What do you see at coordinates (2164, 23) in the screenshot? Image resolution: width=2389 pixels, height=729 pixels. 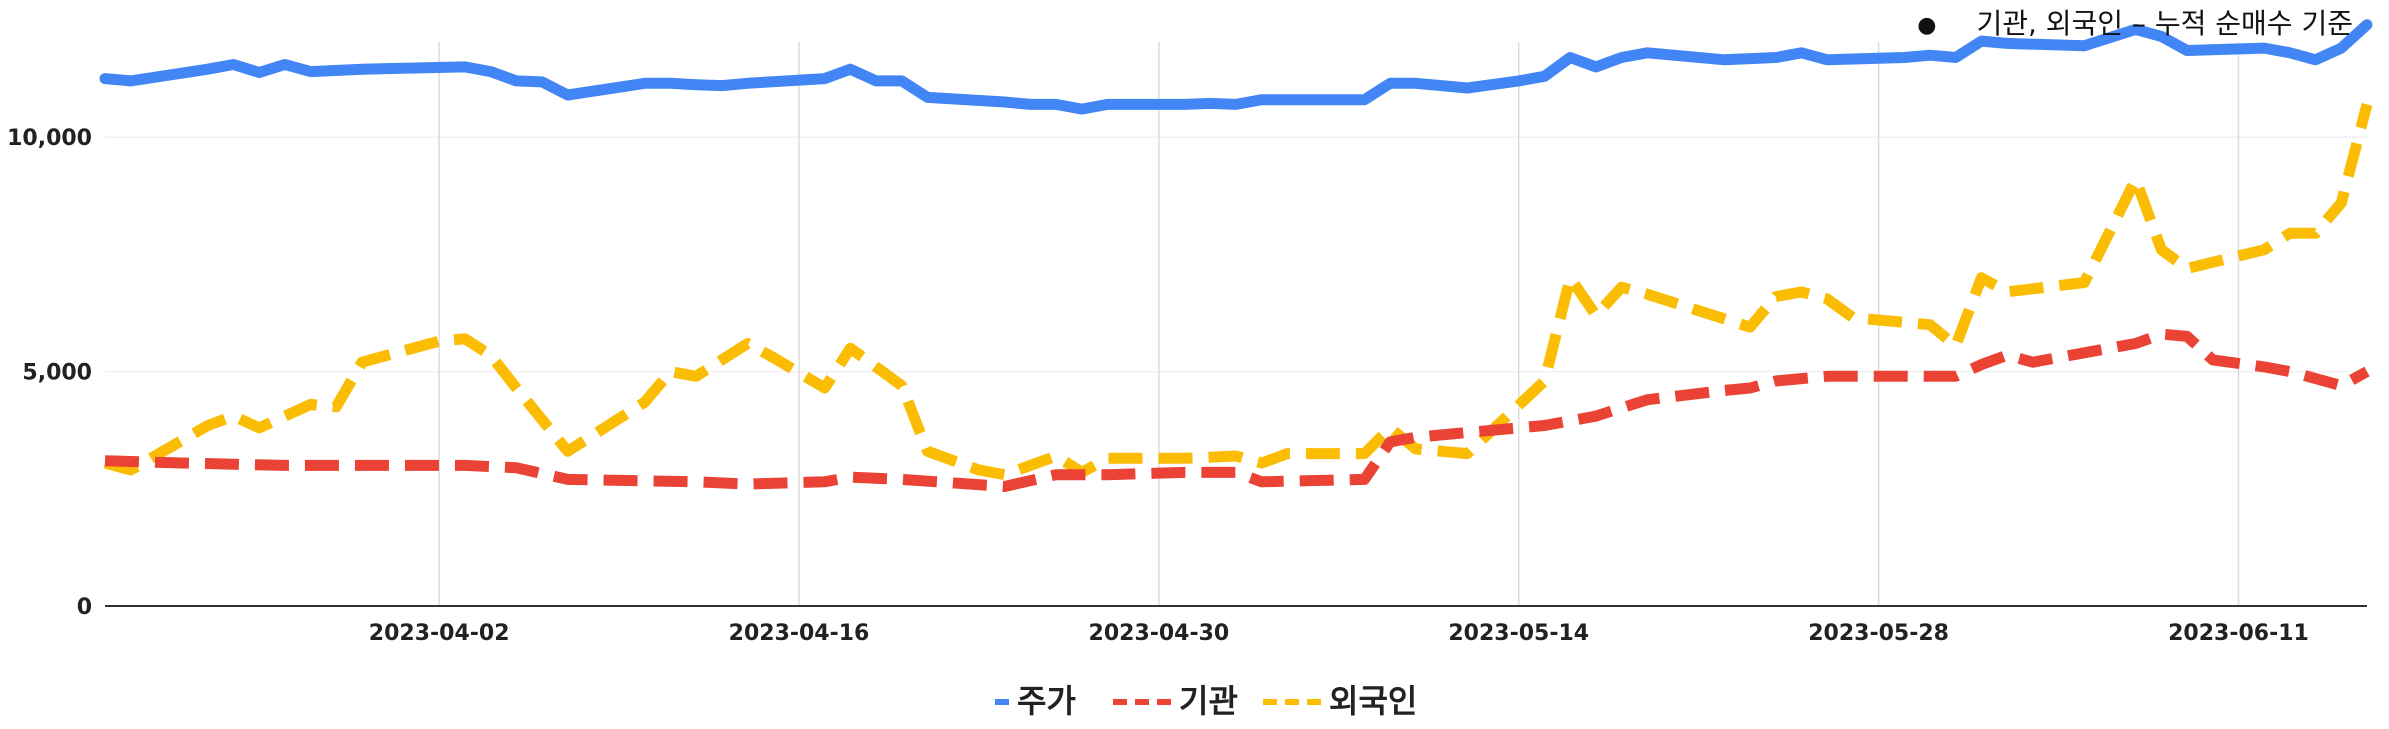 I see `note-text: 기관, 외국인 – 누적 순매수 기준` at bounding box center [2164, 23].